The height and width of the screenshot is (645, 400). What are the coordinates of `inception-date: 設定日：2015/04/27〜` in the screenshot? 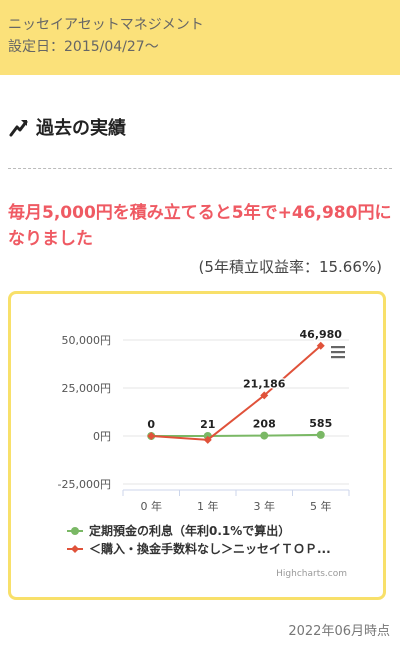 It's located at (83, 47).